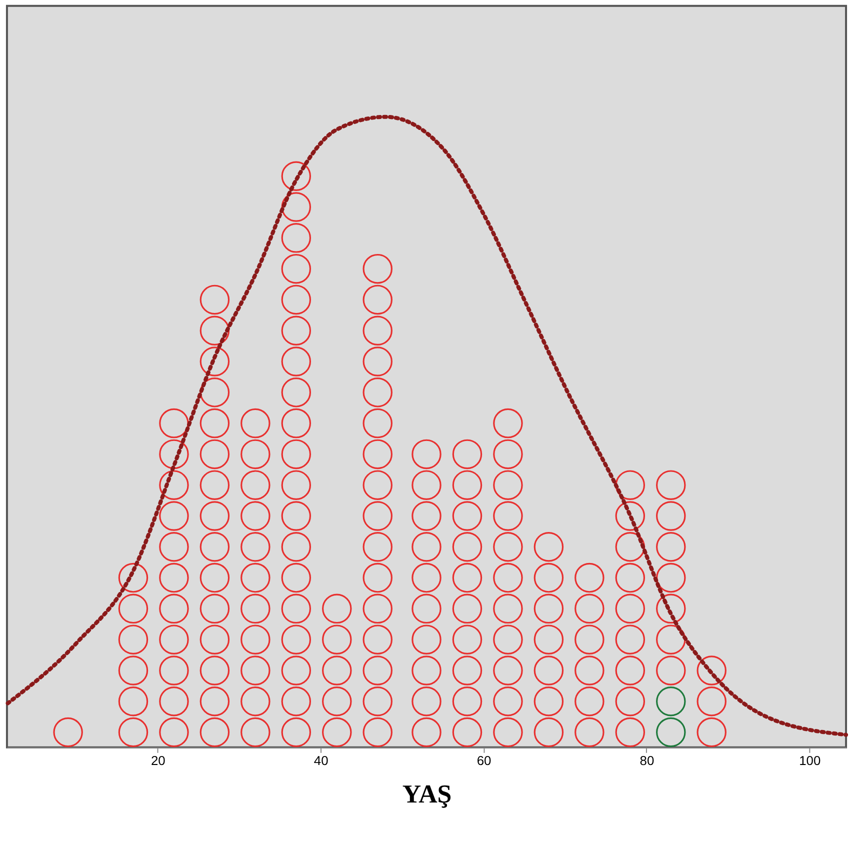  What do you see at coordinates (484, 760) in the screenshot?
I see `x-tick-label: 60` at bounding box center [484, 760].